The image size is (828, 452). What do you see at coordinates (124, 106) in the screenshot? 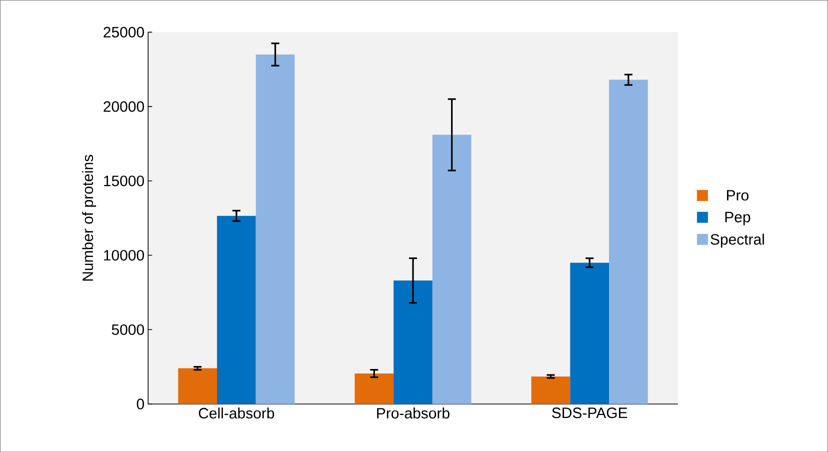
I see `y-tick-label: 20000` at bounding box center [124, 106].